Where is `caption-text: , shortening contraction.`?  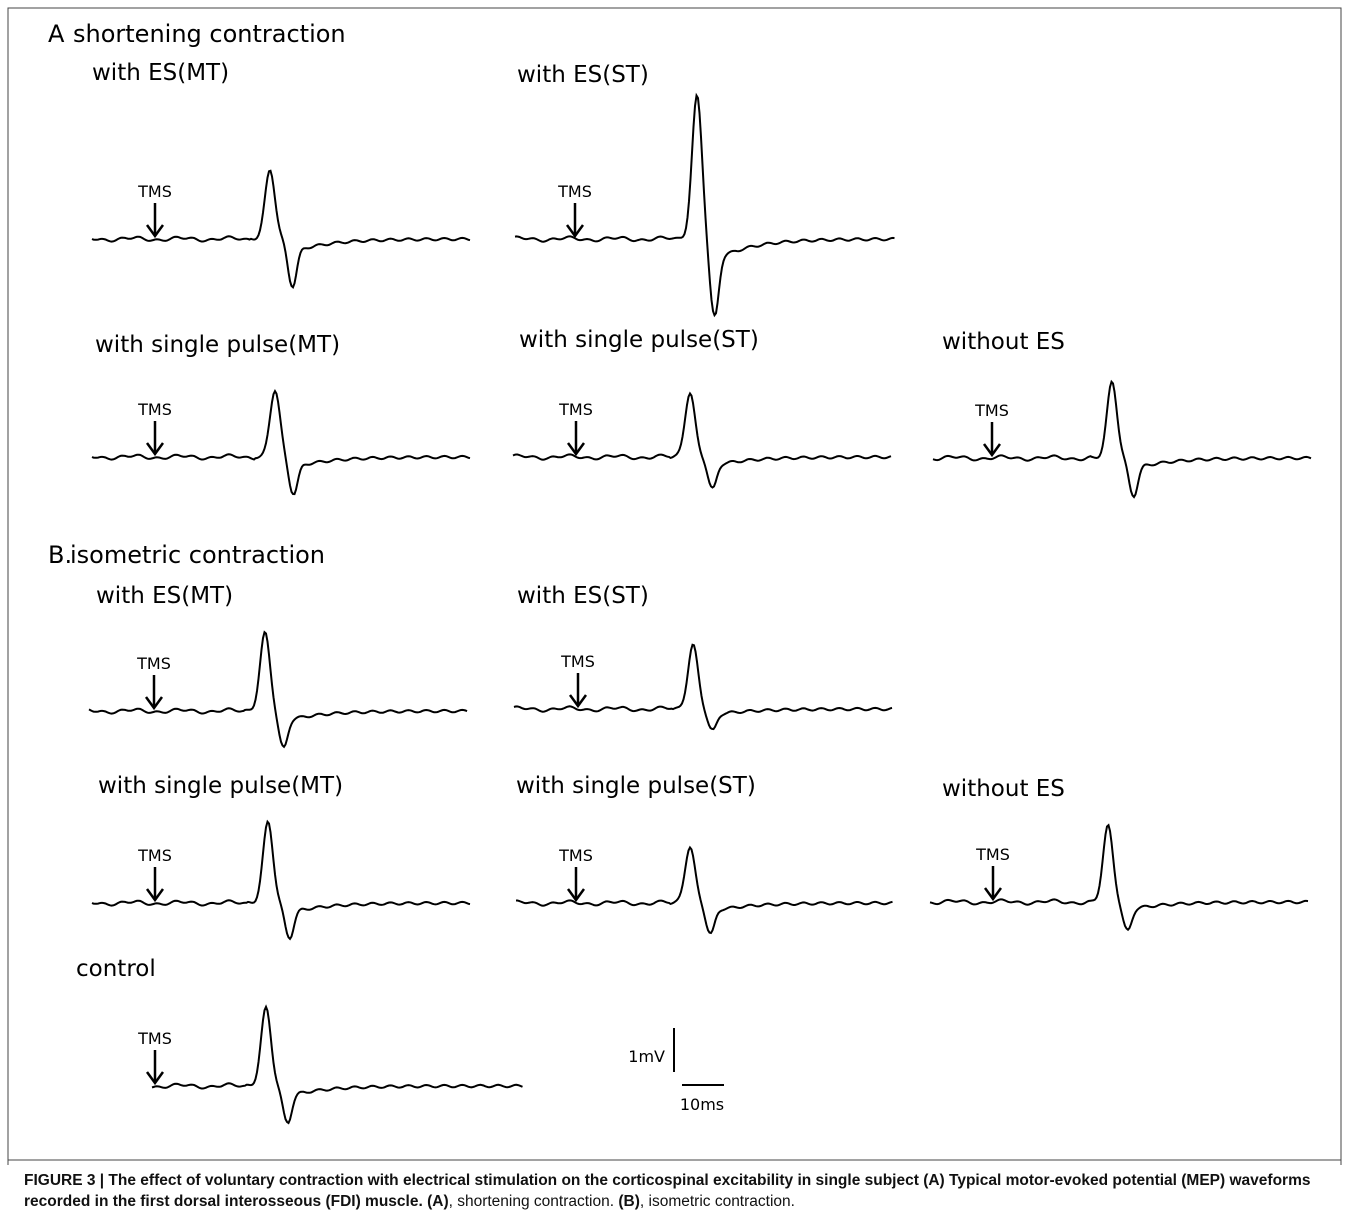 caption-text: , shortening contraction. is located at coordinates (533, 1201).